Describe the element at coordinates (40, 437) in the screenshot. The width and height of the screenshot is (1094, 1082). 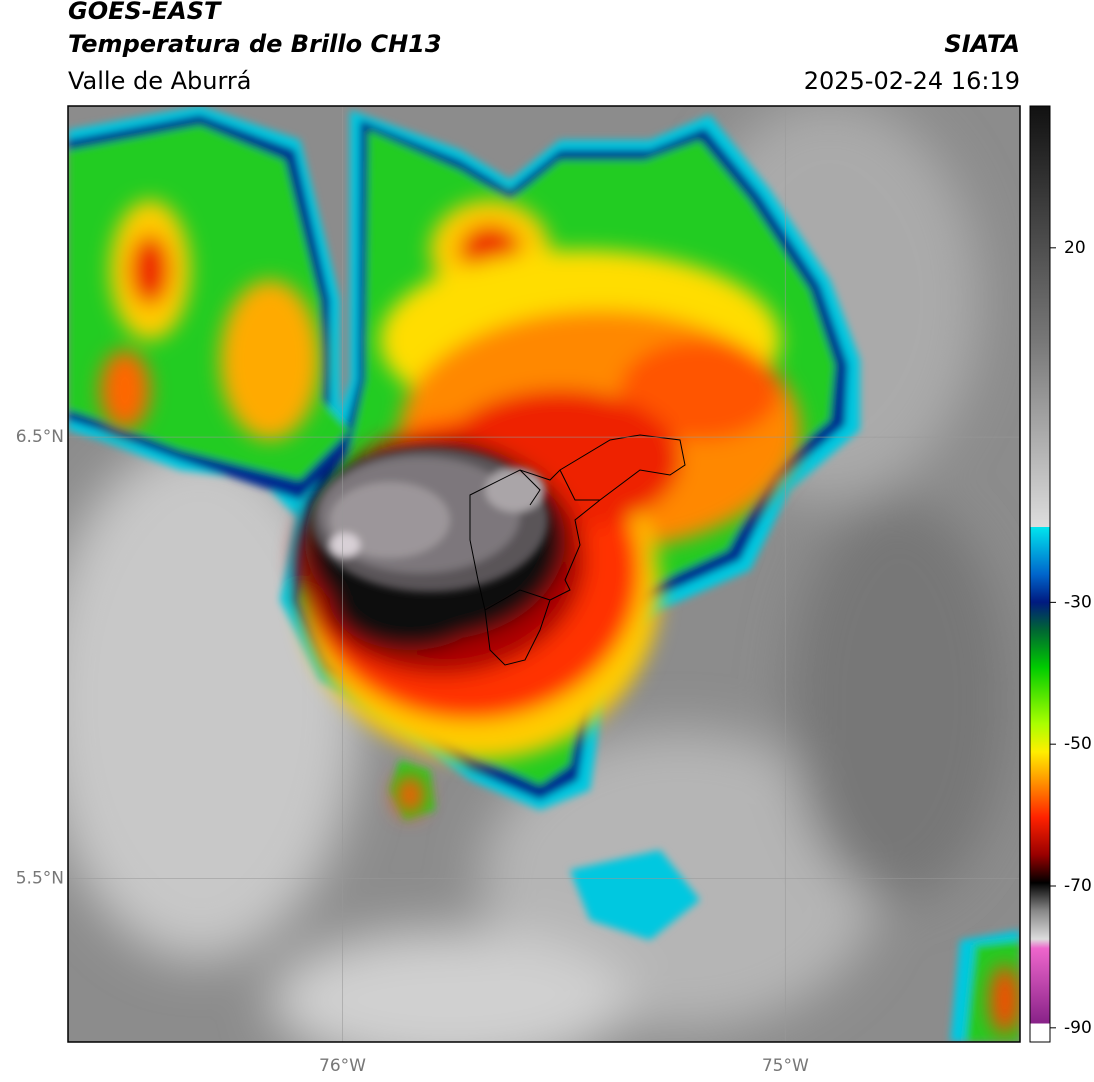
I see `lat-tick-label: 6.5°N` at that location.